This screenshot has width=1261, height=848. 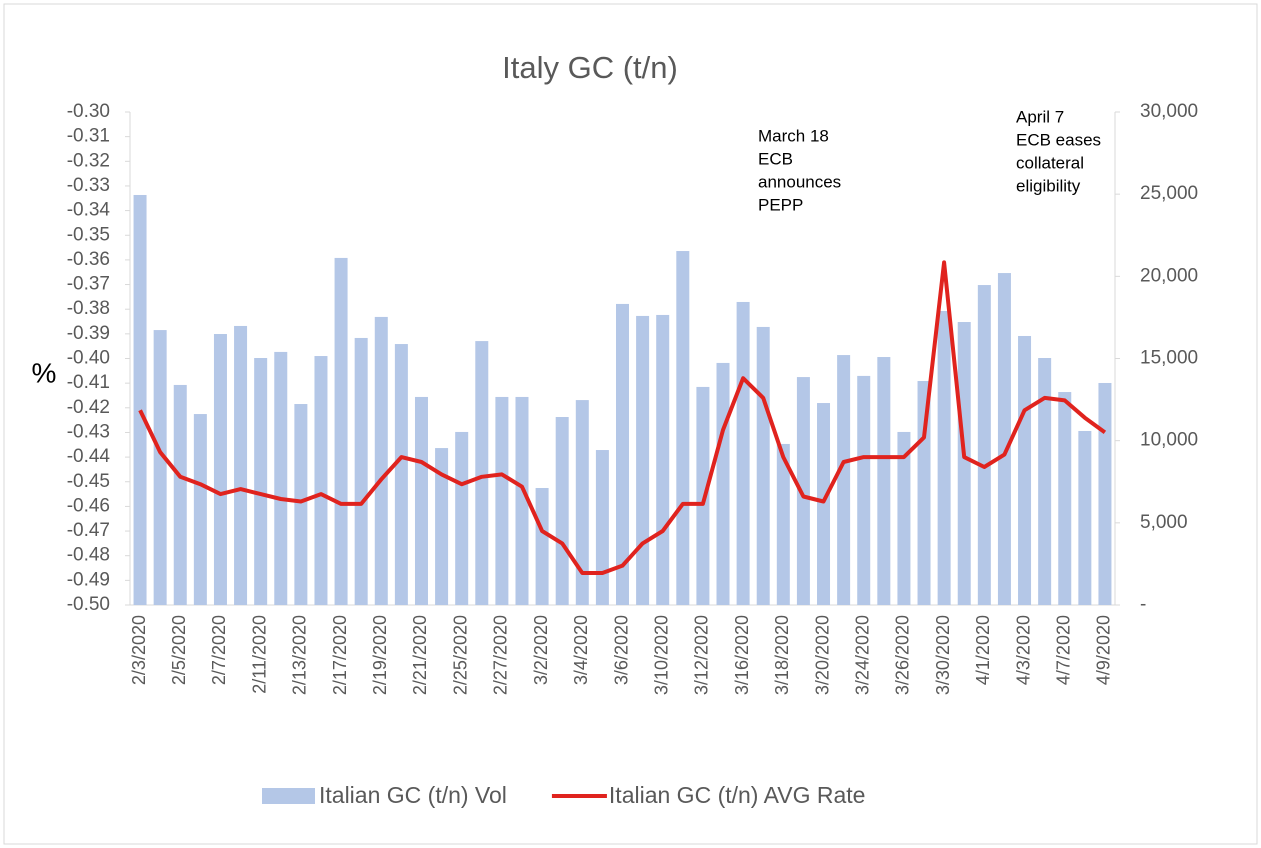 I want to click on annotation: ECB, so click(x=775, y=158).